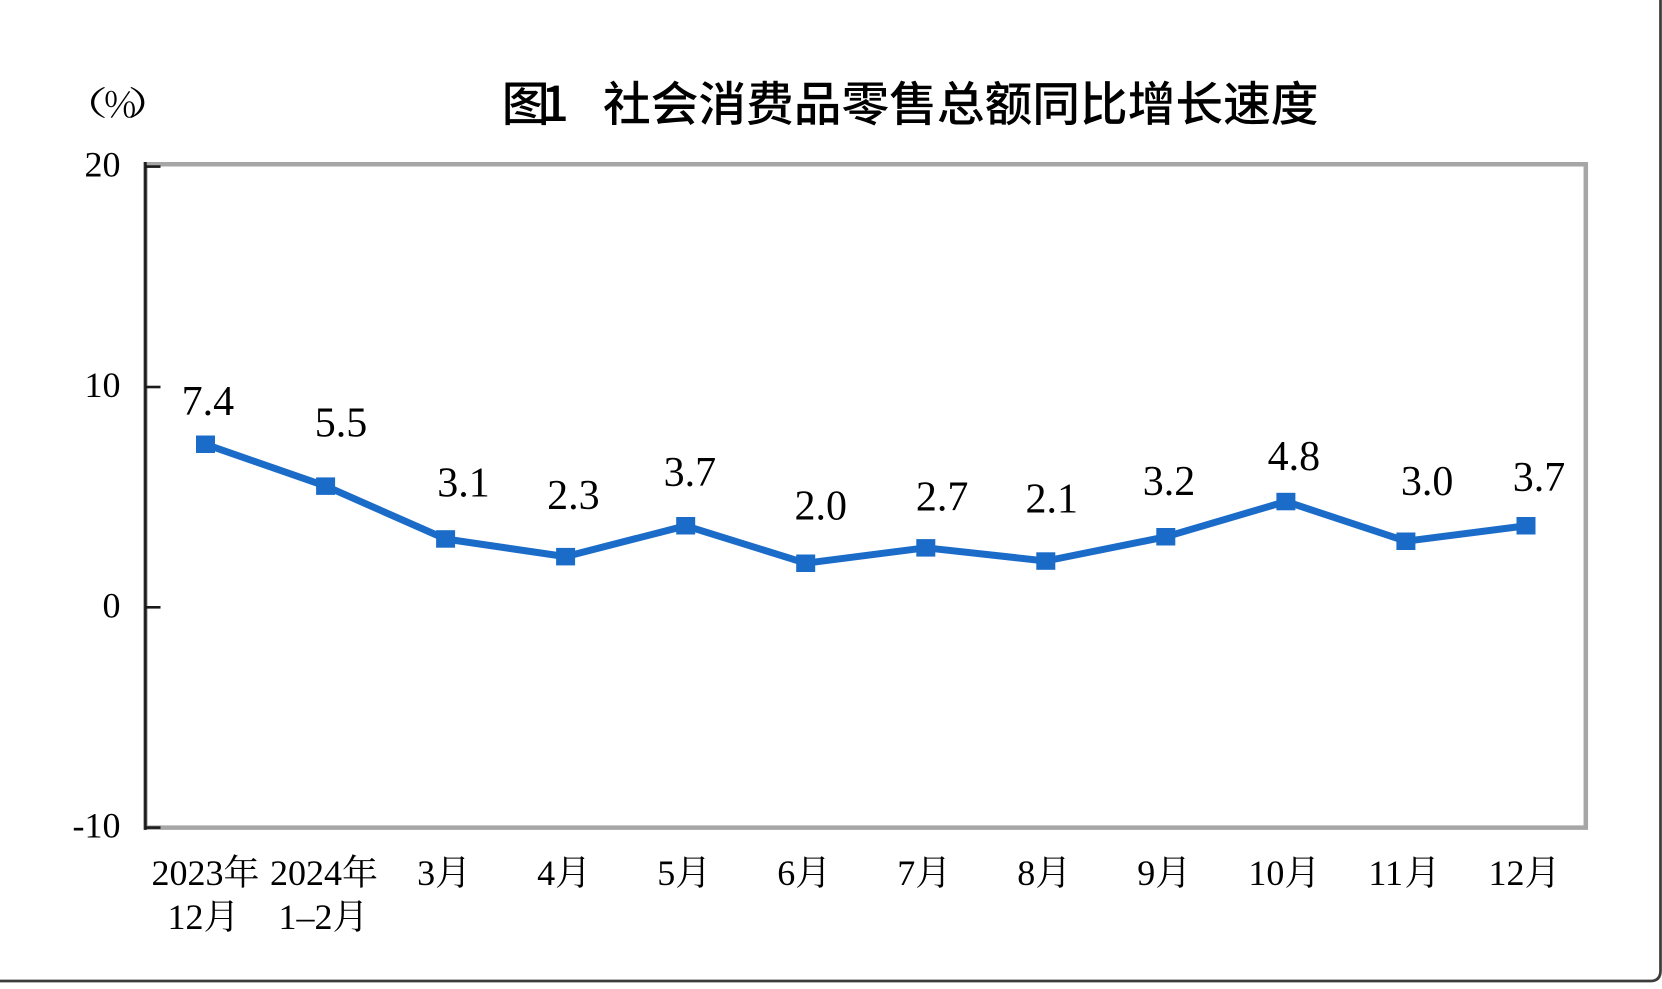  I want to click on svg-text: 5.5, so click(341, 424).